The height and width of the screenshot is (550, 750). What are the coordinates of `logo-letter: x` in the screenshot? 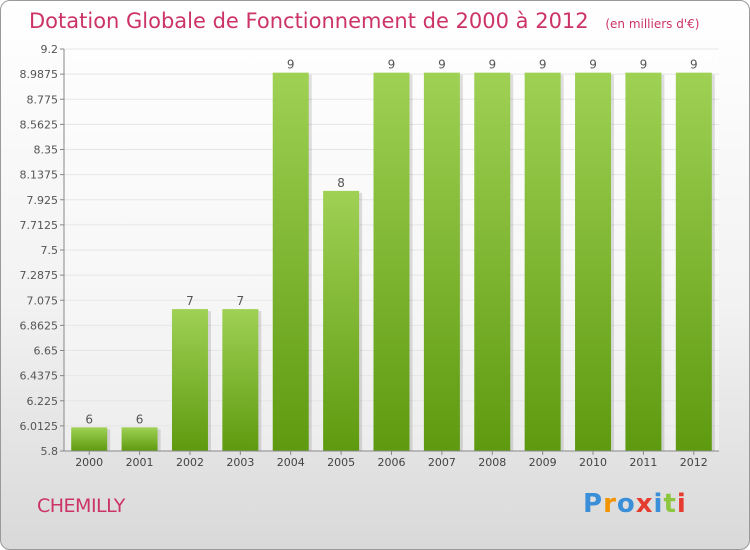 It's located at (644, 504).